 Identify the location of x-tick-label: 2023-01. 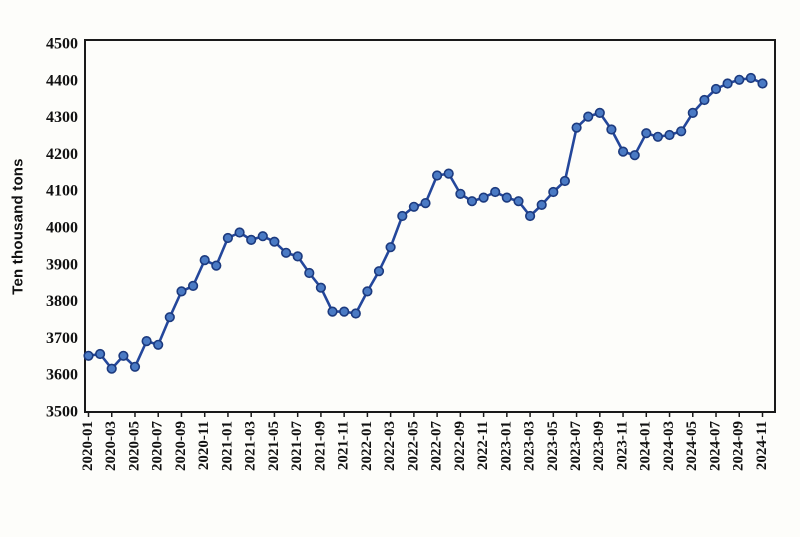
(506, 446).